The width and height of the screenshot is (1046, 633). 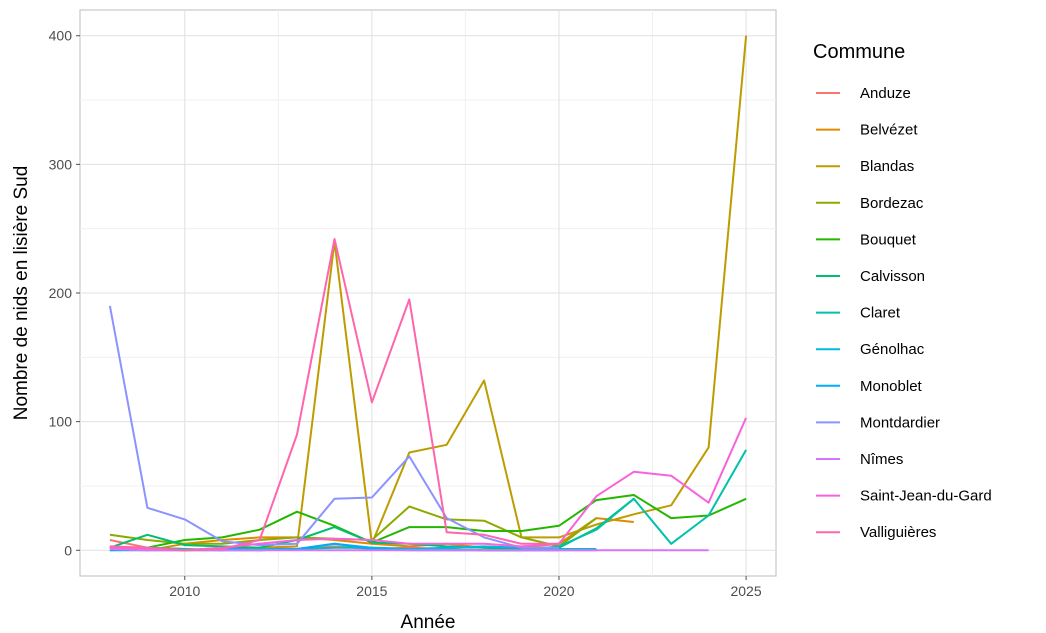 What do you see at coordinates (61, 164) in the screenshot?
I see `y-tick-label: 300` at bounding box center [61, 164].